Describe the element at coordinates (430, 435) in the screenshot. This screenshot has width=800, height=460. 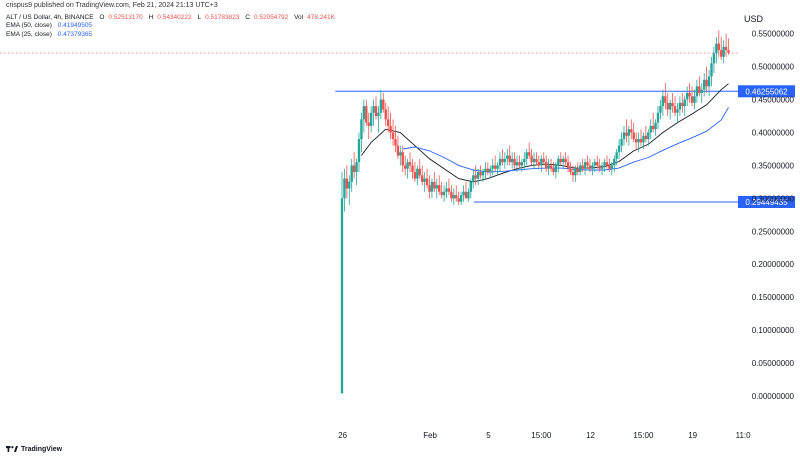
I see `x-tick-label: Feb` at that location.